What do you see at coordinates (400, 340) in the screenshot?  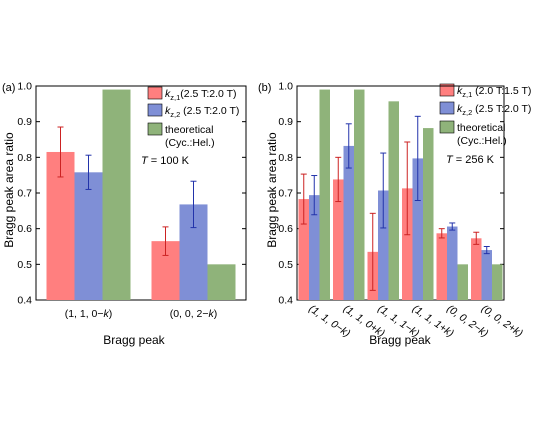 I see `panel-b-x-axis-label: Bragg peak` at bounding box center [400, 340].